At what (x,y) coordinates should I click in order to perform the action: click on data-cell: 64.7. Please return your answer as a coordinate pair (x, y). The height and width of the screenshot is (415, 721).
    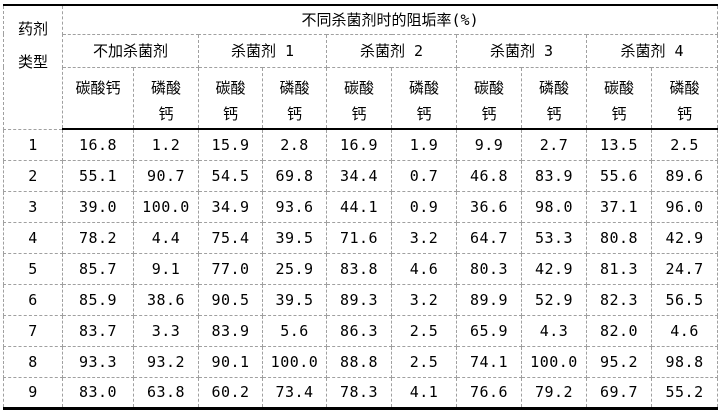
    Looking at the image, I should click on (489, 237).